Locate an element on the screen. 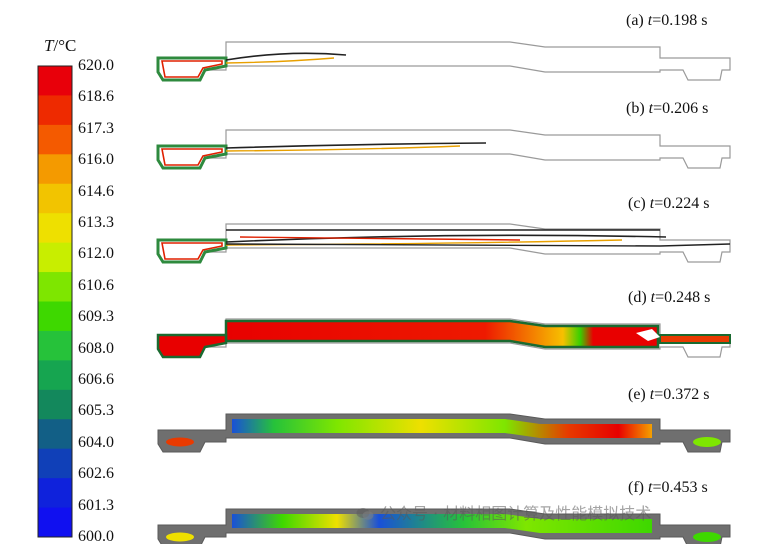 The width and height of the screenshot is (761, 545). colorbar-tick-label: 617.3 is located at coordinates (96, 128).